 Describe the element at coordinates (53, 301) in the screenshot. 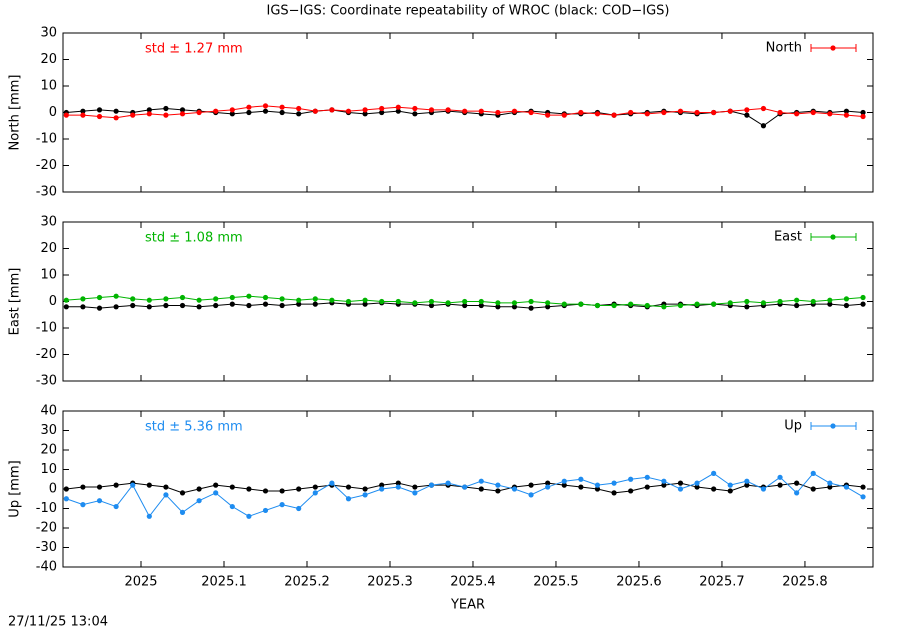

I see `y-tick-label: 0` at that location.